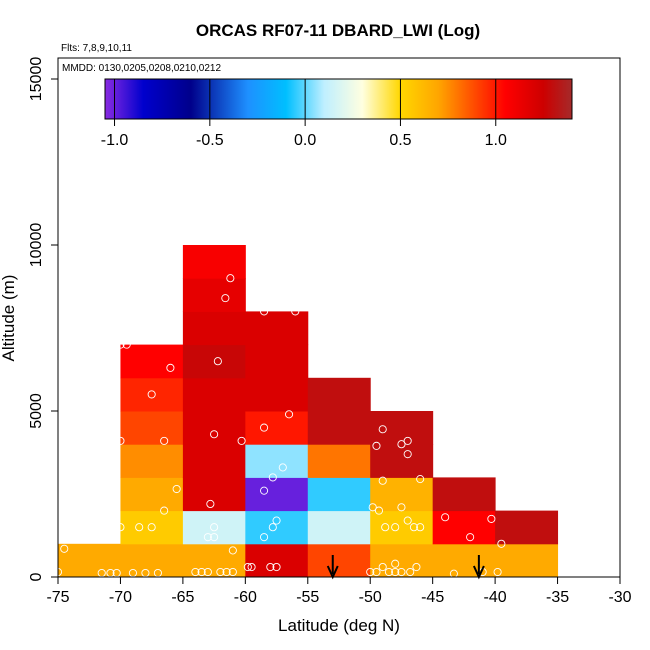 The image size is (650, 650). Describe the element at coordinates (245, 597) in the screenshot. I see `x-tick-label: -60` at that location.